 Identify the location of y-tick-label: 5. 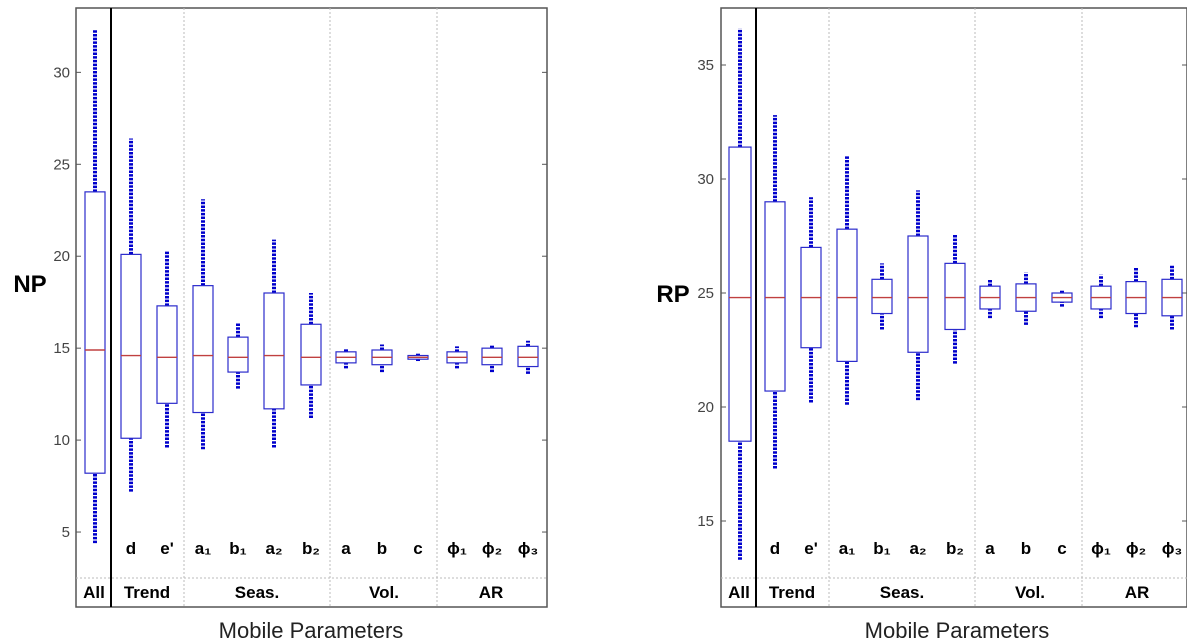
(66, 532).